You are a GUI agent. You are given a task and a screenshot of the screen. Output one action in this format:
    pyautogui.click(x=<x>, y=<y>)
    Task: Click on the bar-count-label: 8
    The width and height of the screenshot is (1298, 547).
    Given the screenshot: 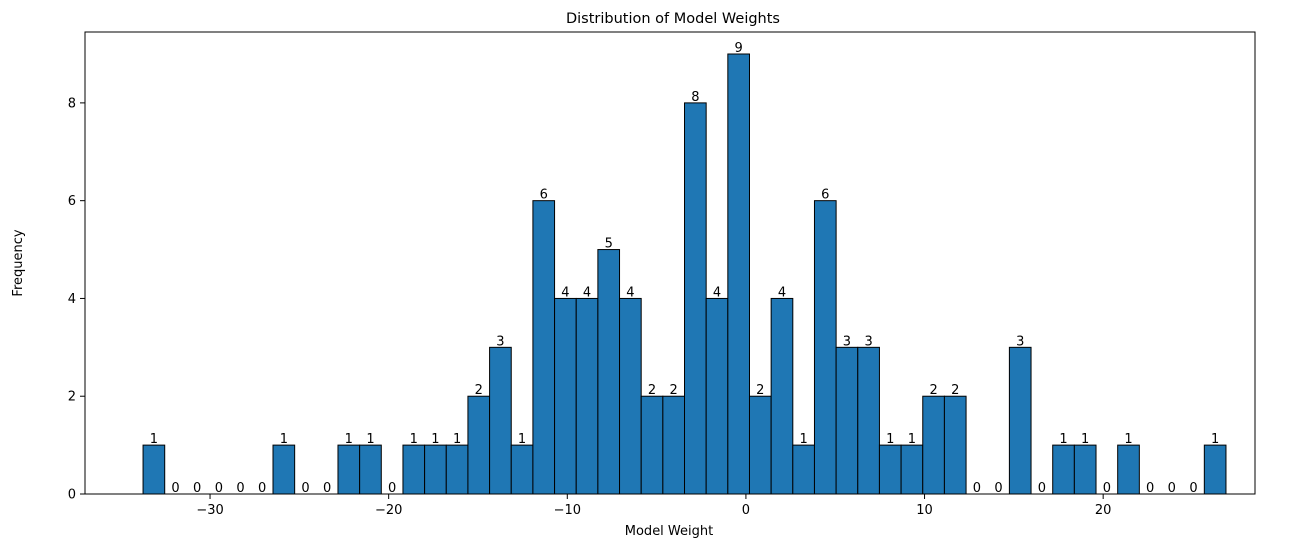 What is the action you would take?
    pyautogui.click(x=695, y=97)
    